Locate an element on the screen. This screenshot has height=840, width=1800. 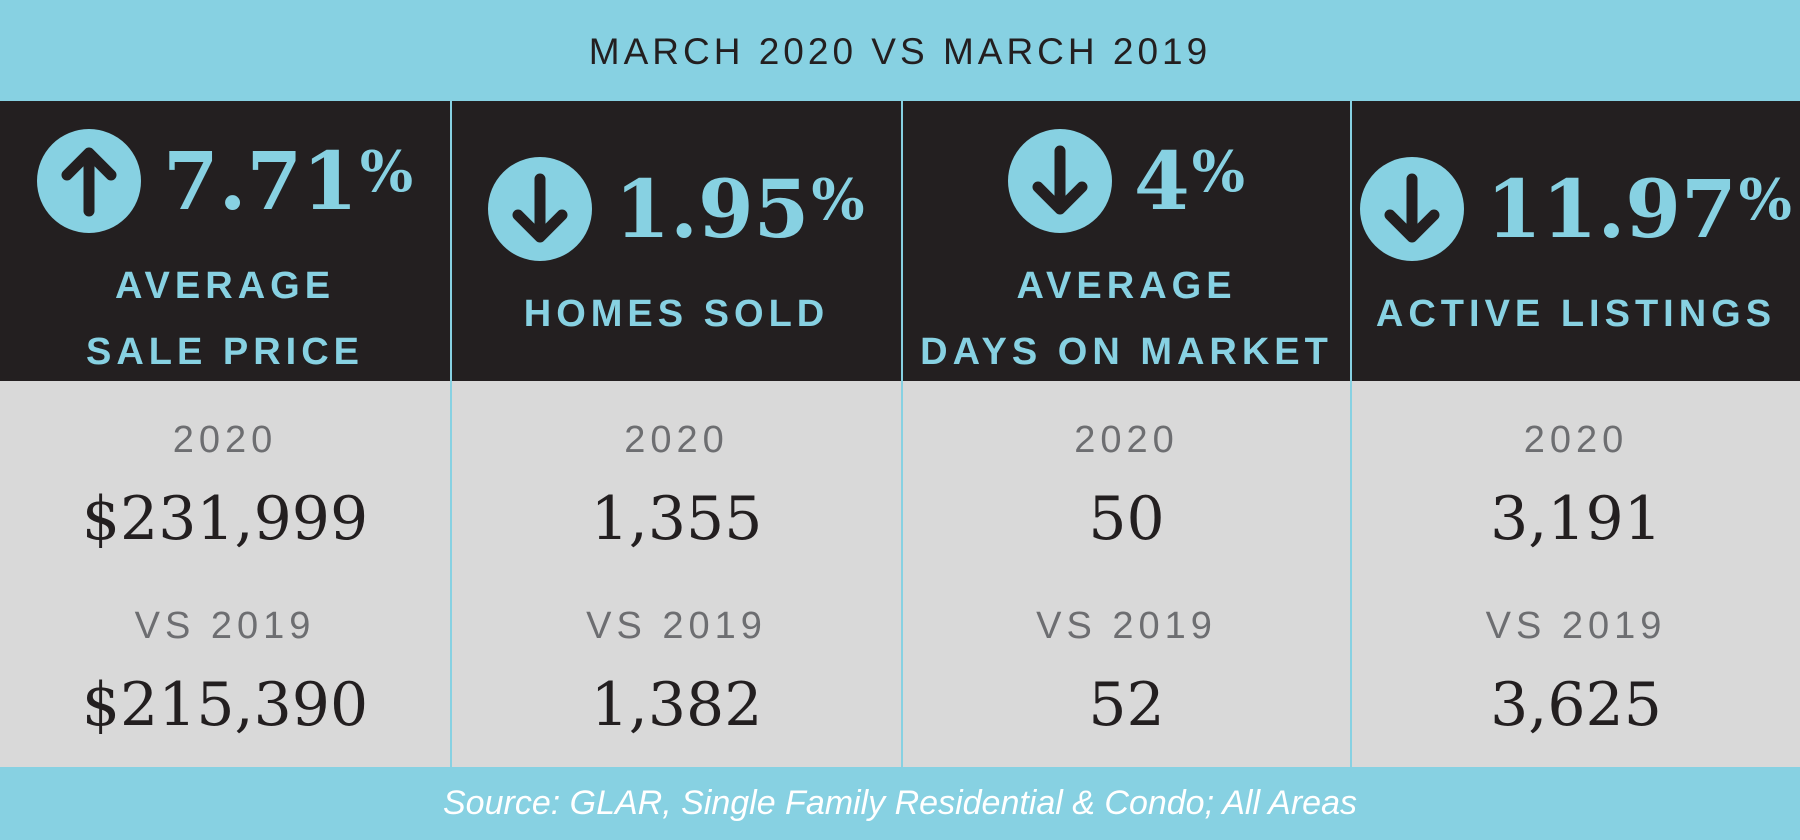
stat-label-line2: SALE PRICE is located at coordinates (225, 352).